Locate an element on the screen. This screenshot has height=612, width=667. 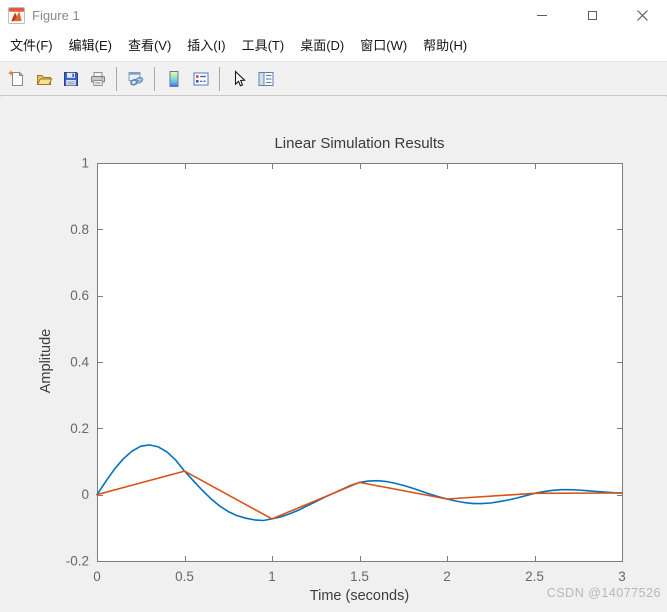
y-tick-label: 0.6 is located at coordinates (79, 295).